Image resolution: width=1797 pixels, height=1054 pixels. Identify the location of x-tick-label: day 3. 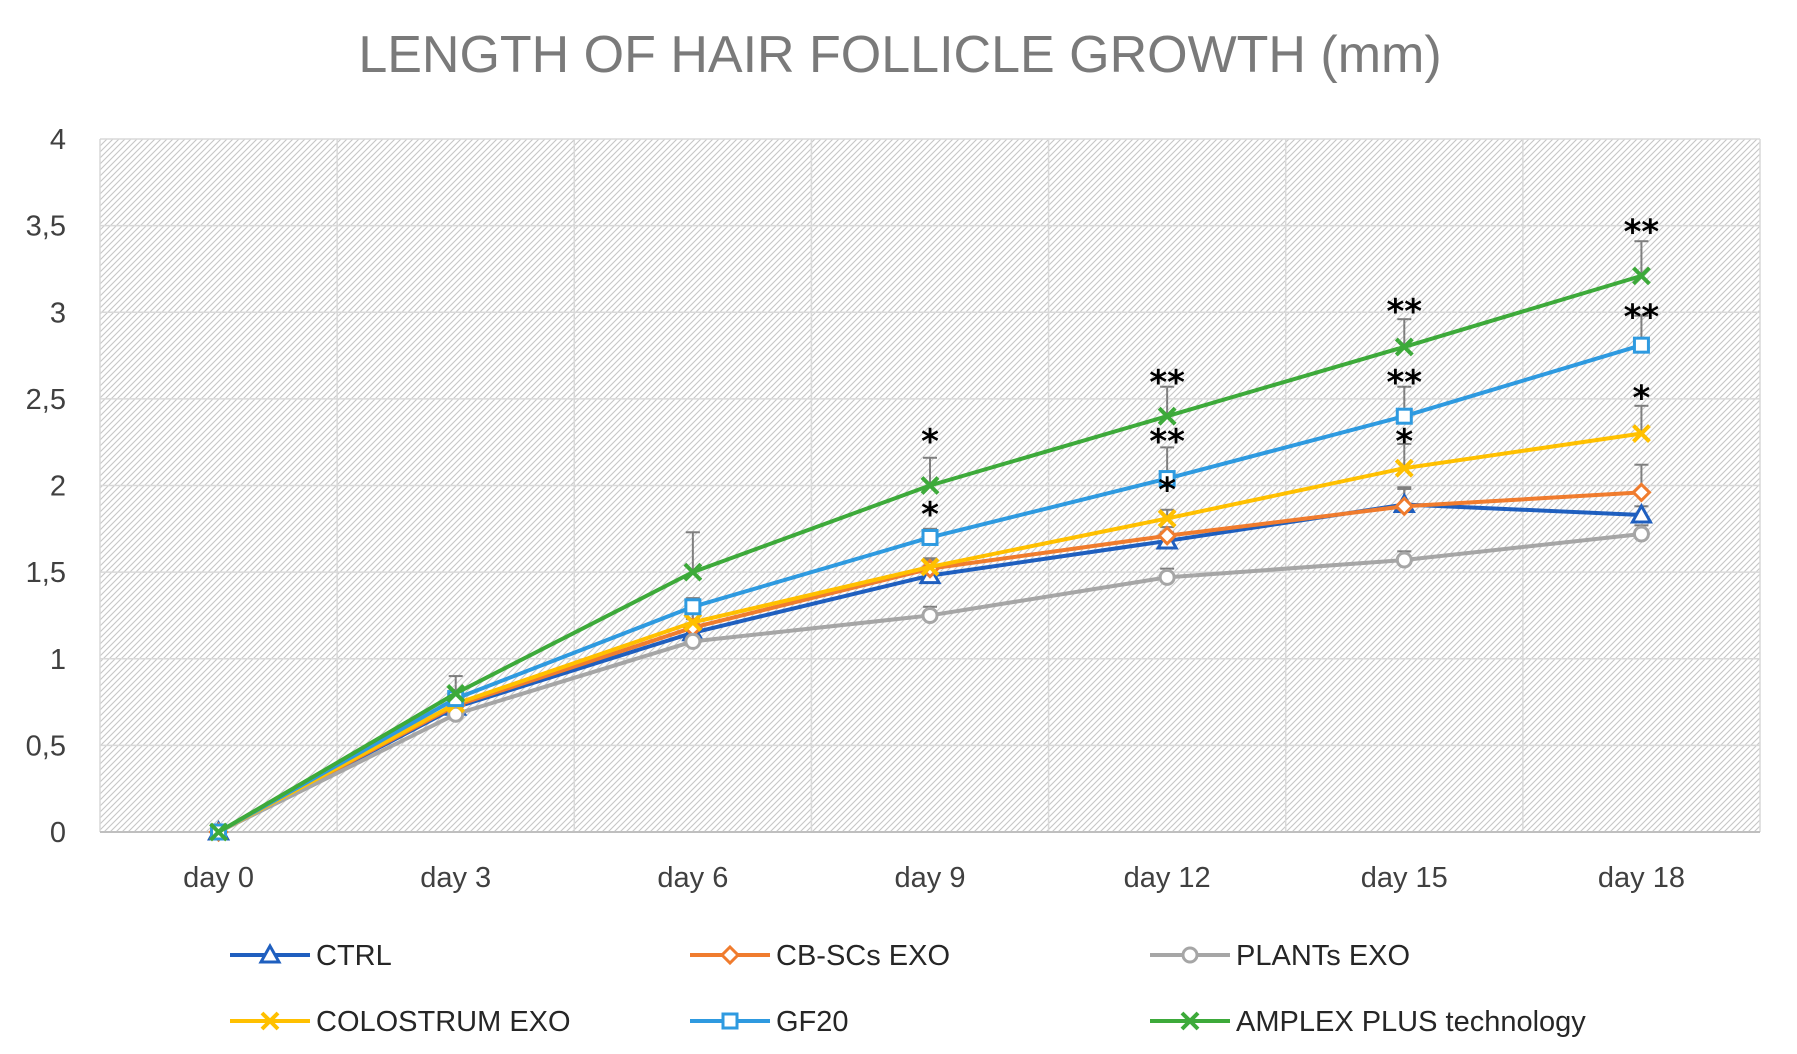
(455, 878).